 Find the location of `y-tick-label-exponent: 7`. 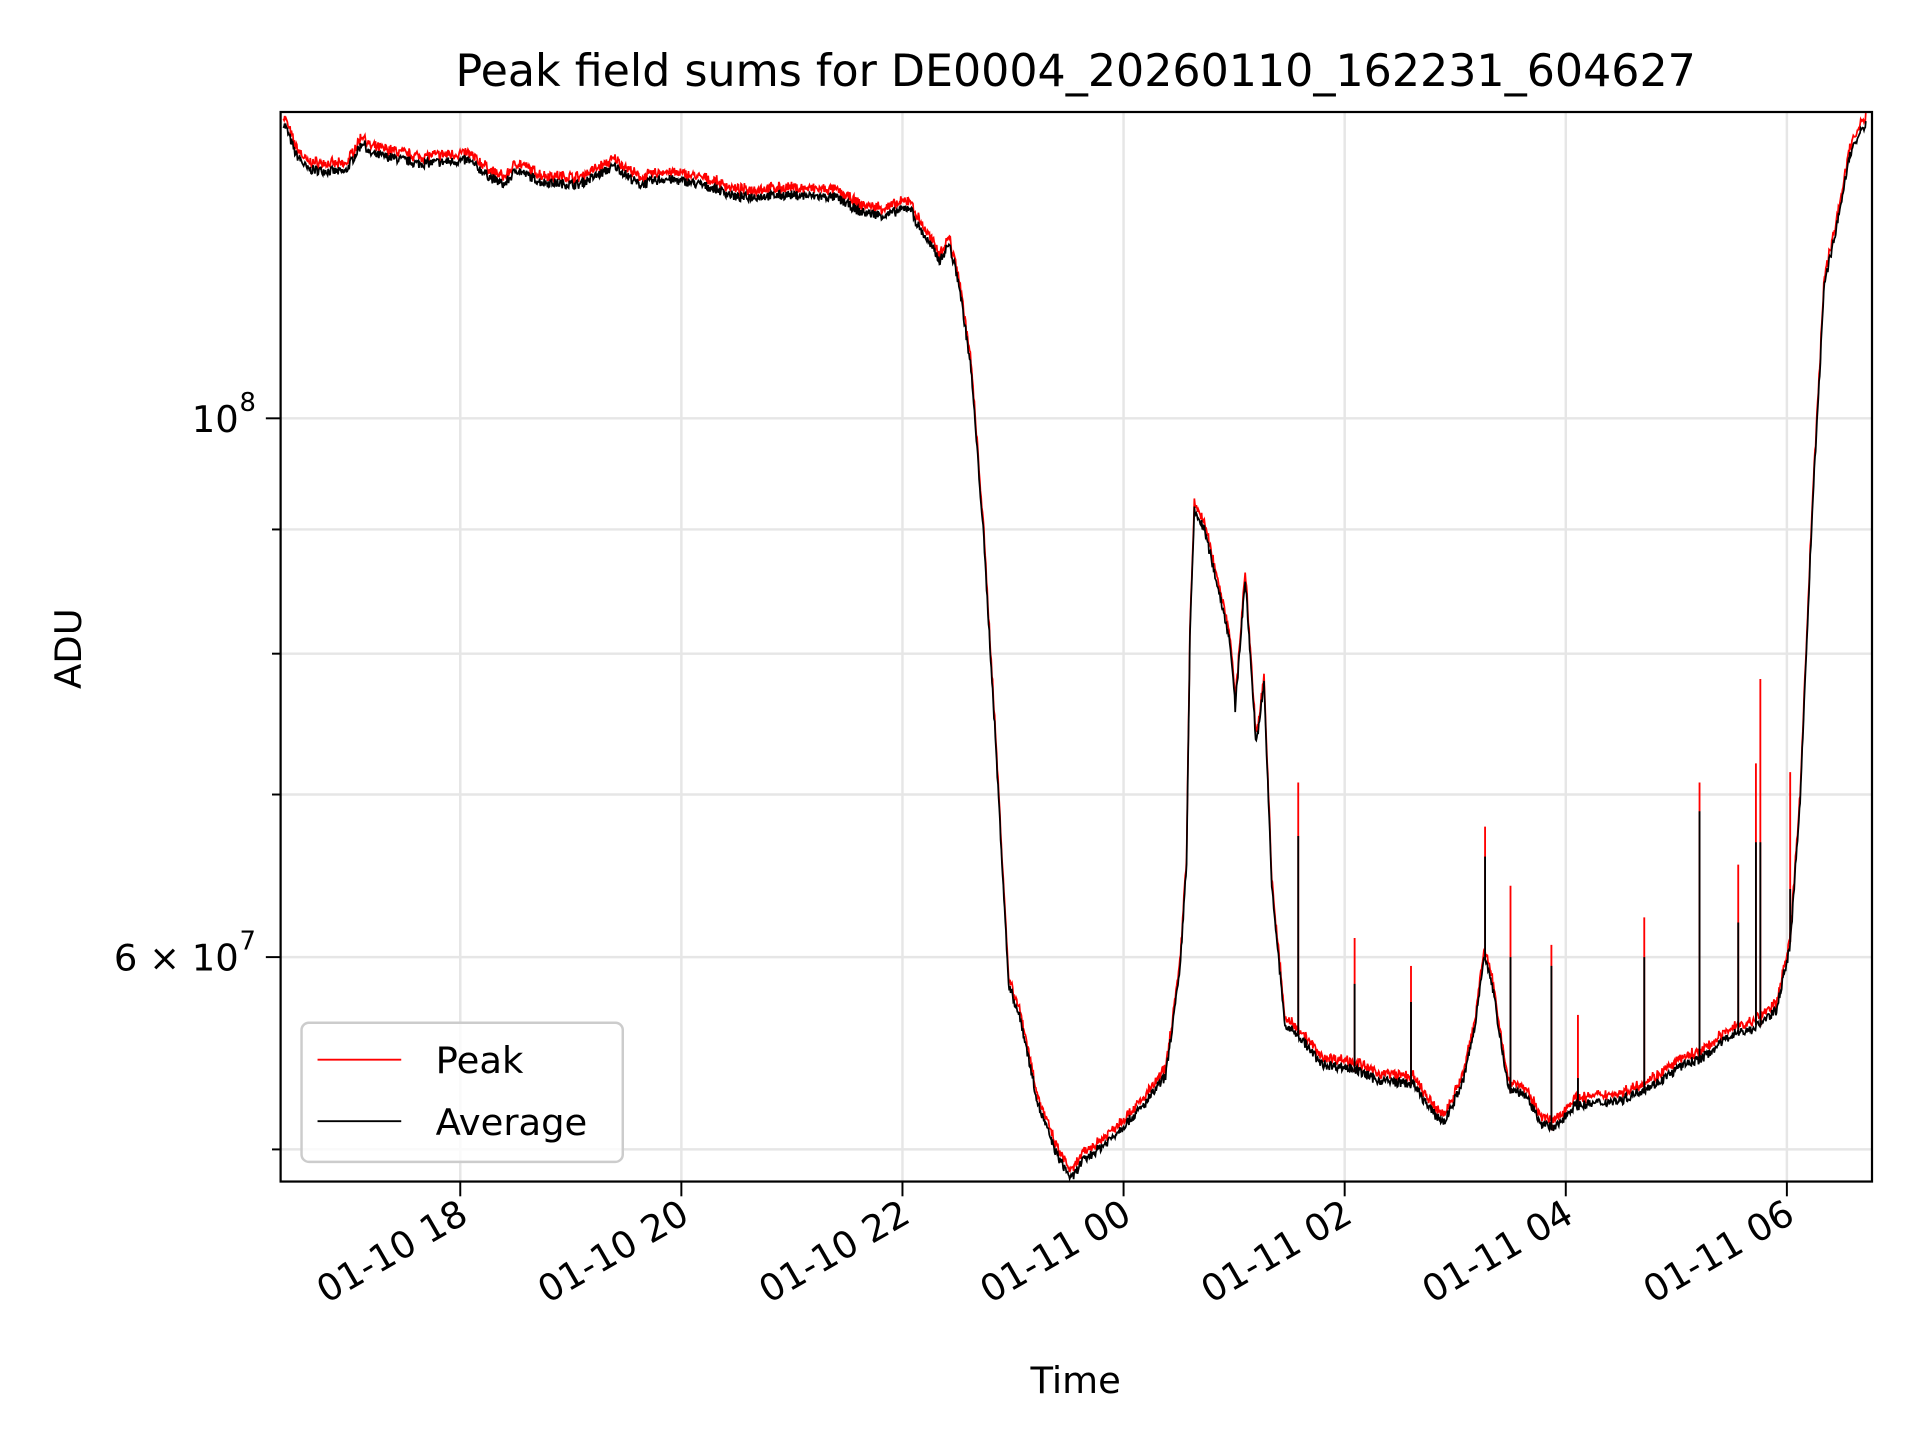

y-tick-label-exponent: 7 is located at coordinates (248, 942).